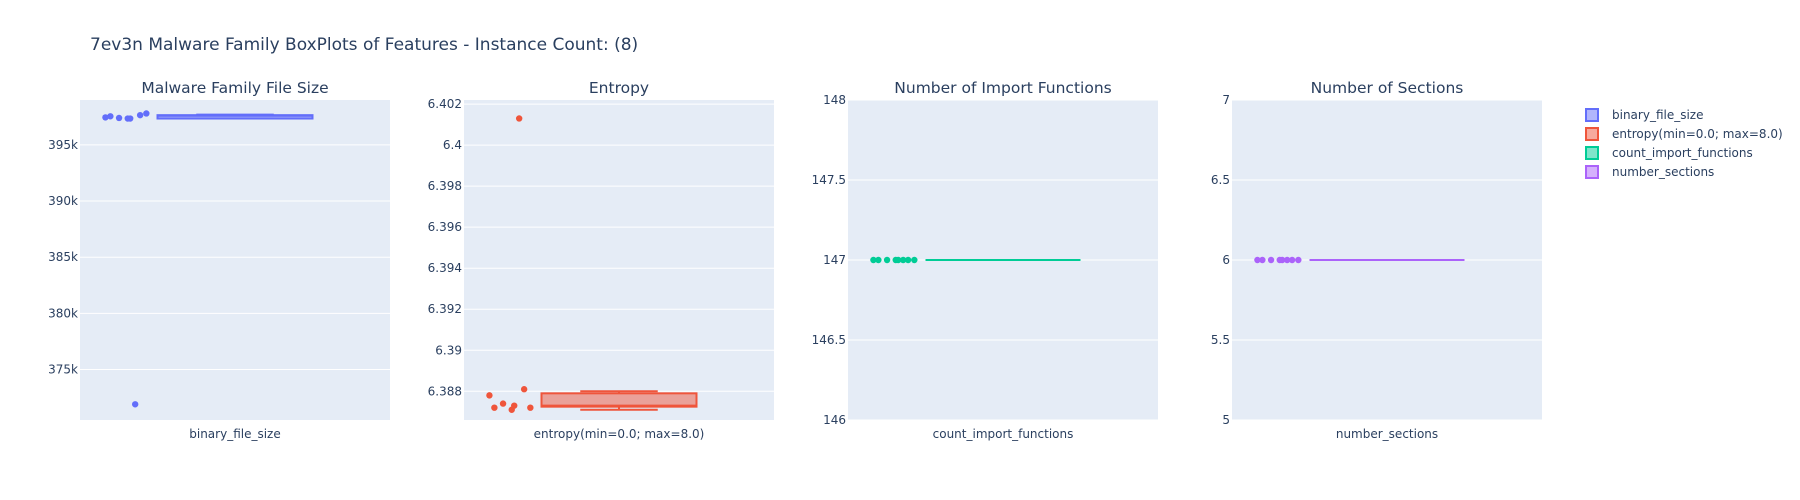  I want to click on y-tick-label: 5, so click(1226, 420).